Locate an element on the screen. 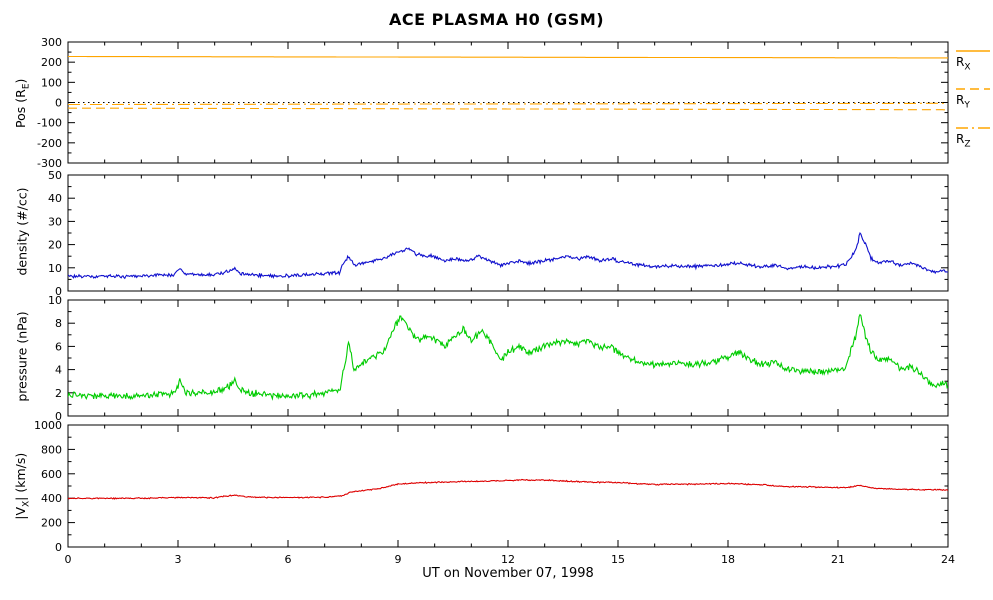 Image resolution: width=993 pixels, height=600 pixels. svg-text: 20 is located at coordinates (55, 245).